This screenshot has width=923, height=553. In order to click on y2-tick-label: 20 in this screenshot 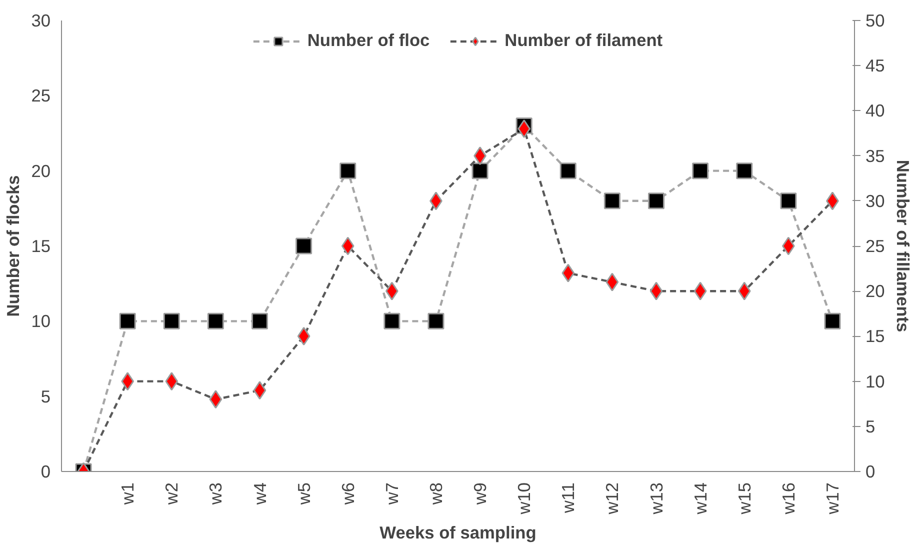, I will do `click(875, 291)`.